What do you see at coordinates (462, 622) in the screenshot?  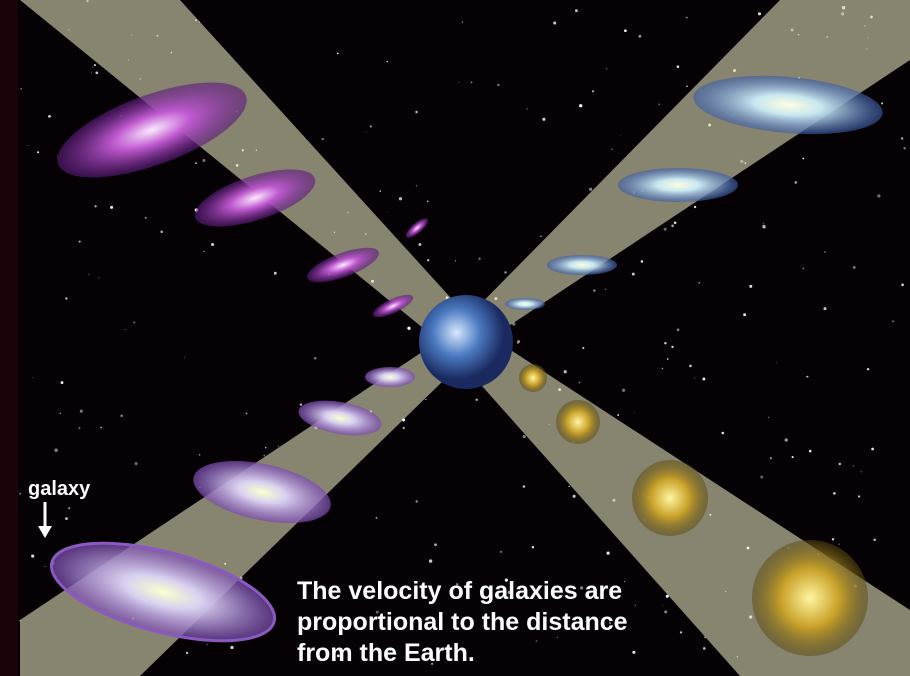 I see `caption-line: proportional to the distance` at bounding box center [462, 622].